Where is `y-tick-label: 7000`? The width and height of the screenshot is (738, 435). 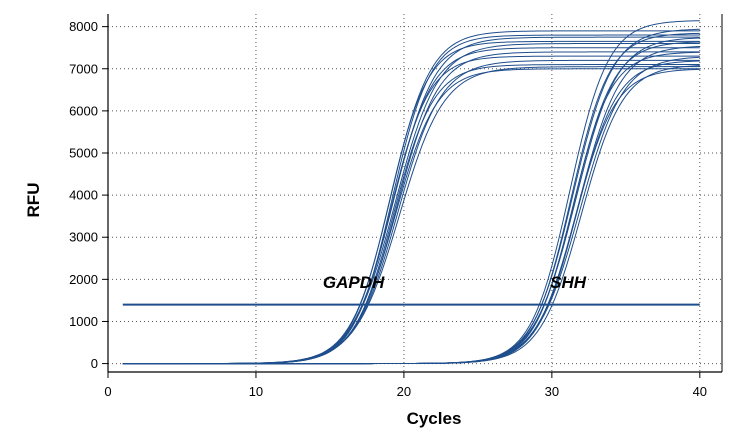 y-tick-label: 7000 is located at coordinates (83, 68).